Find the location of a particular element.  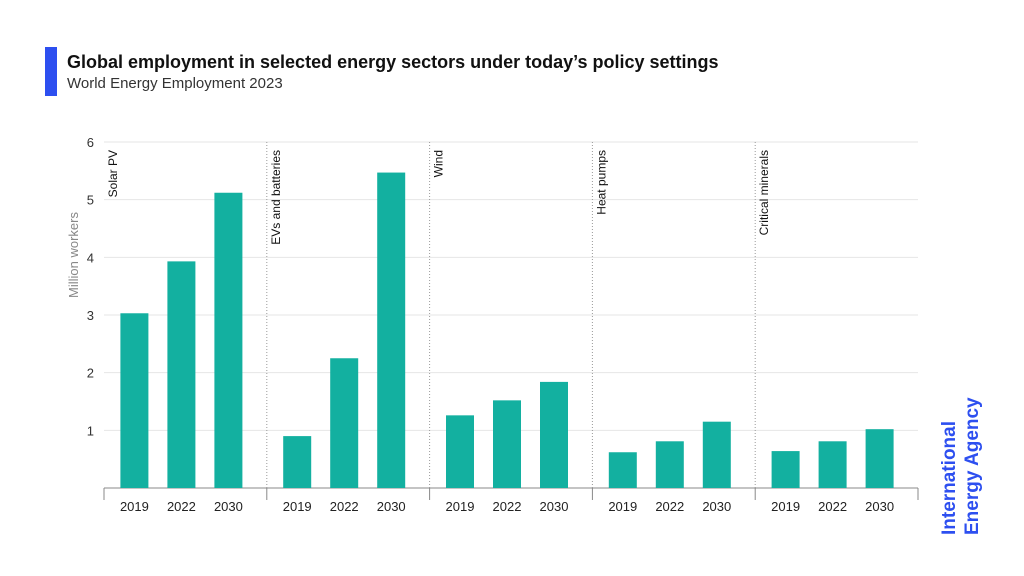

panel-label: Wind is located at coordinates (439, 163).